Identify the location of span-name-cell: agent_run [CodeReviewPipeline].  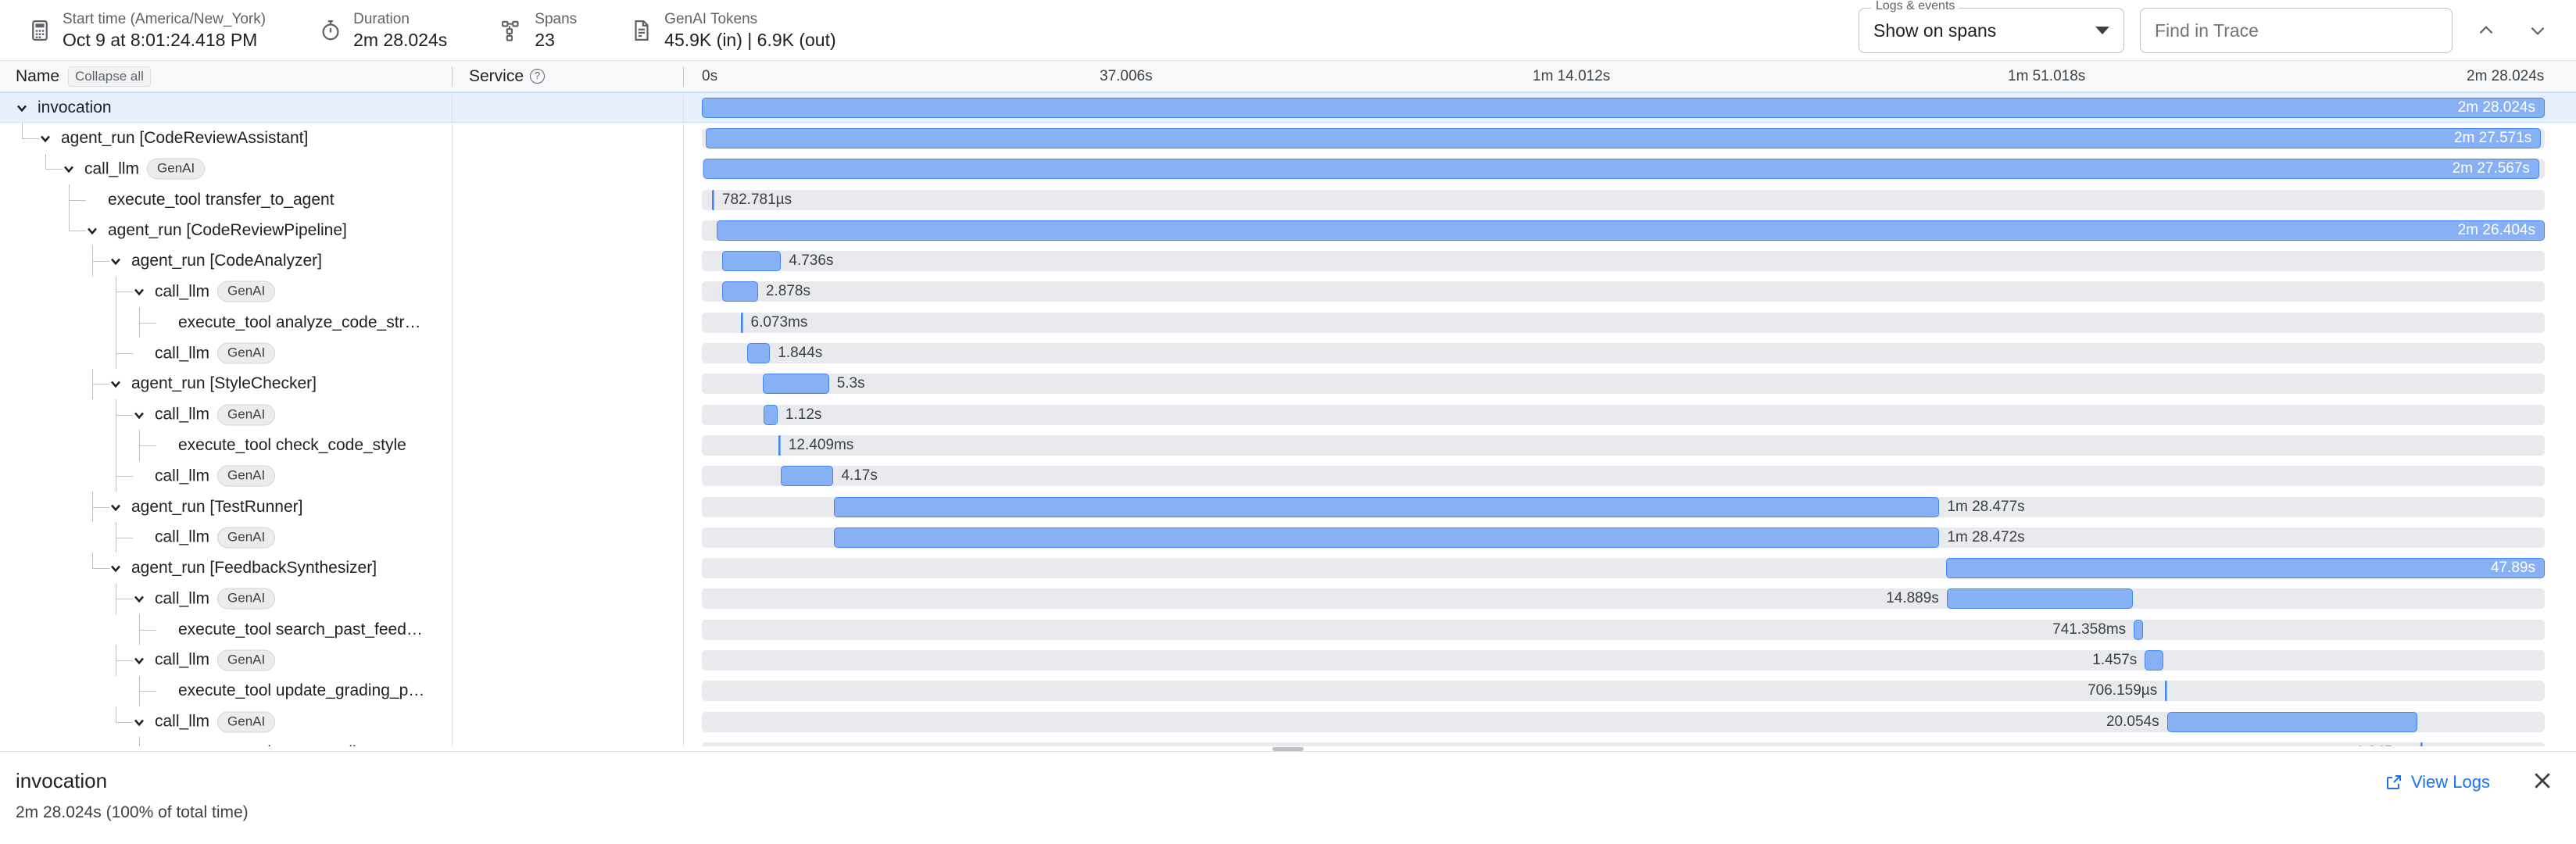
(227, 230).